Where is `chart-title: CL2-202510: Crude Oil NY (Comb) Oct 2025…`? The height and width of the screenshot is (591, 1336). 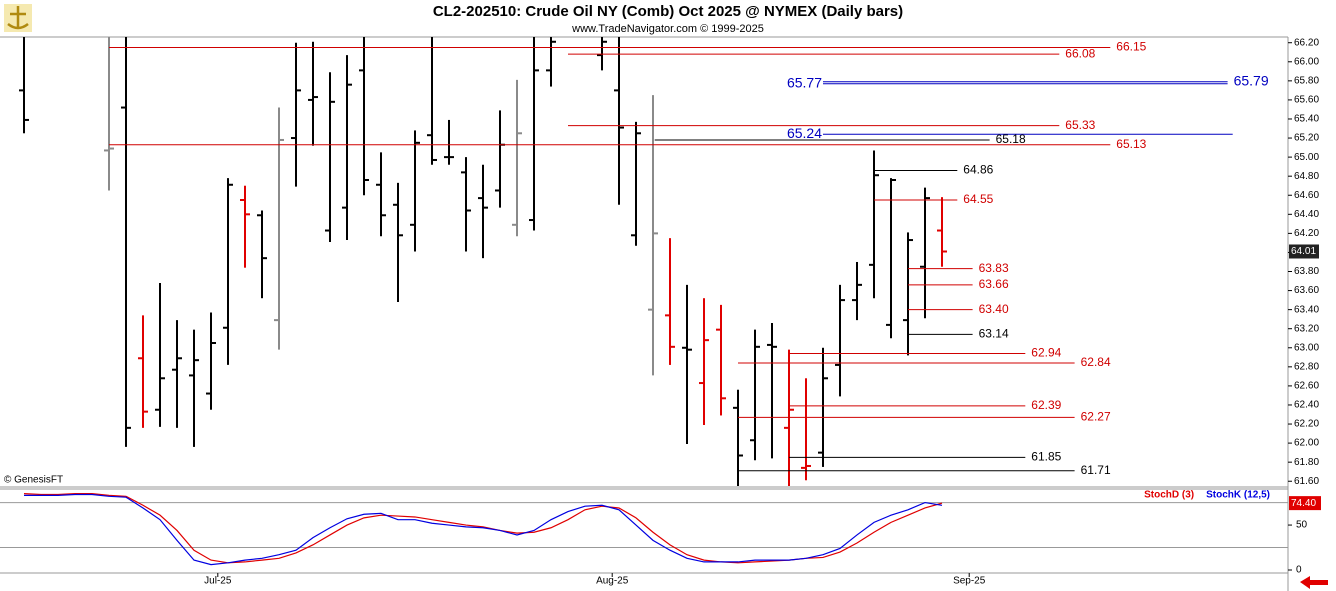
chart-title: CL2-202510: Crude Oil NY (Comb) Oct 2025… is located at coordinates (668, 11).